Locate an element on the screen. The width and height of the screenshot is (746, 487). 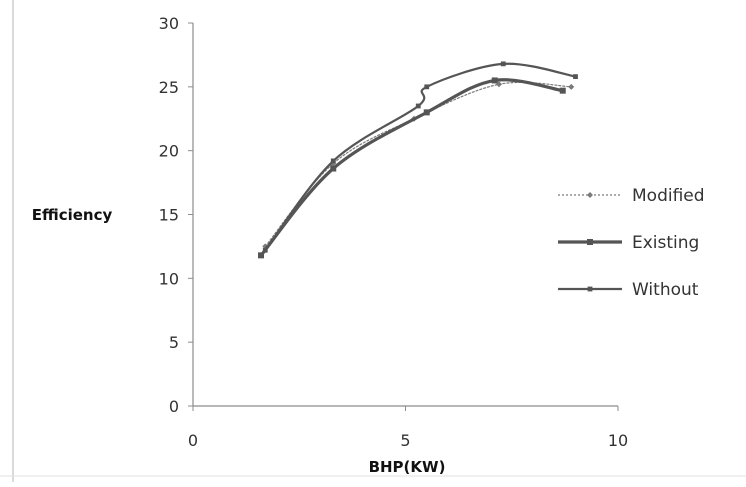
legend: Modified Existing Without is located at coordinates (631, 243).